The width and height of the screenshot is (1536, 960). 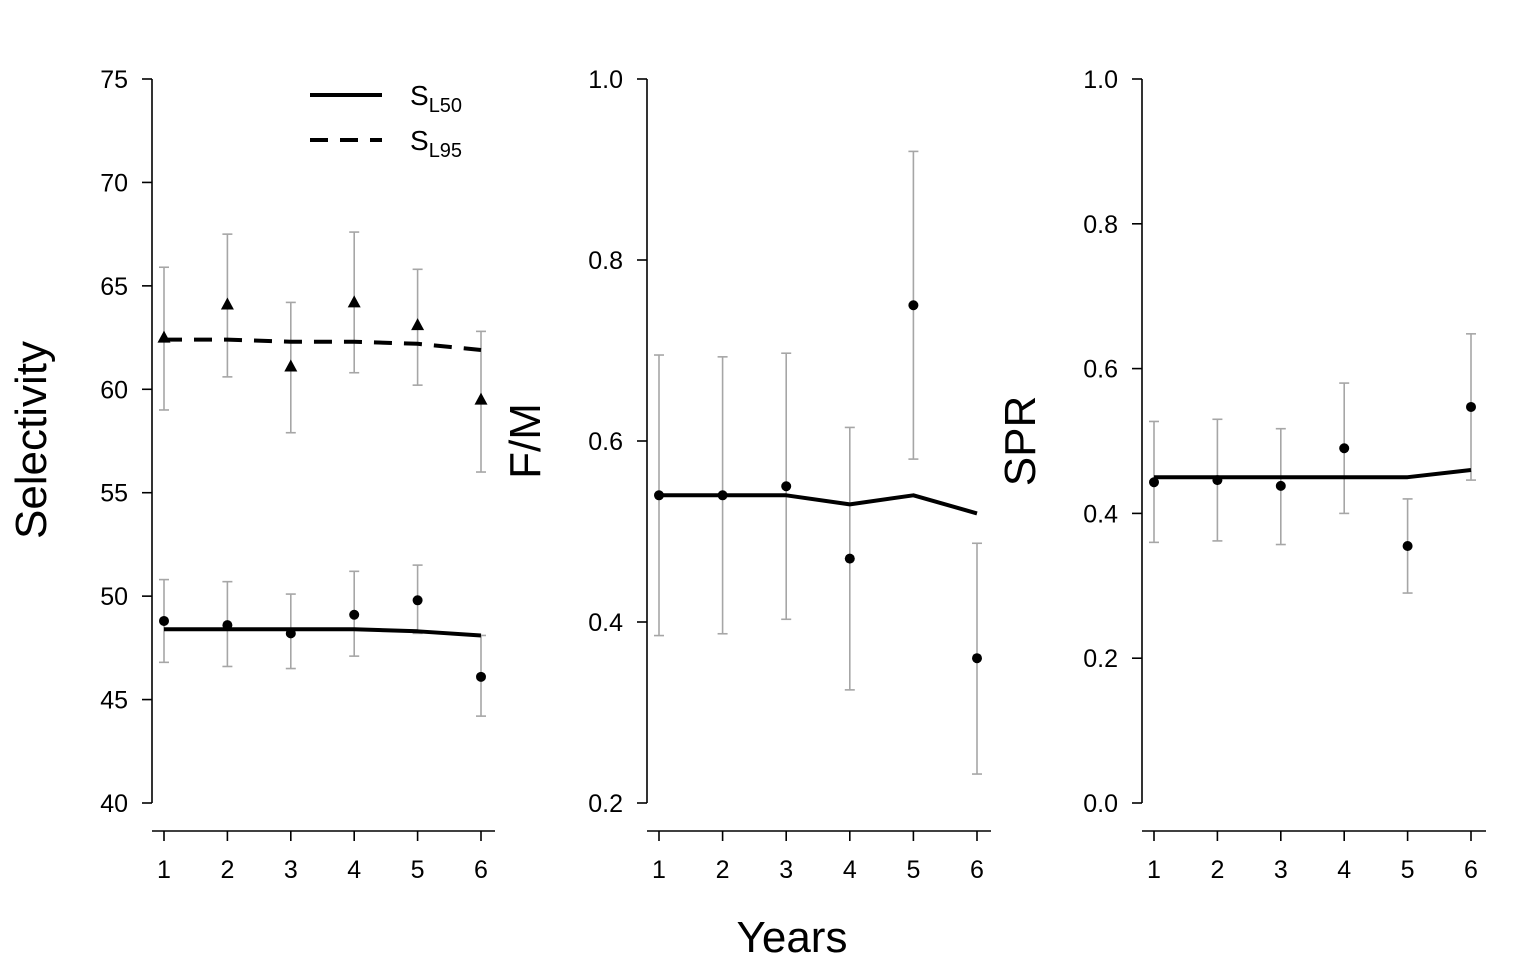 What do you see at coordinates (114, 390) in the screenshot?
I see `y-tick-label: 60` at bounding box center [114, 390].